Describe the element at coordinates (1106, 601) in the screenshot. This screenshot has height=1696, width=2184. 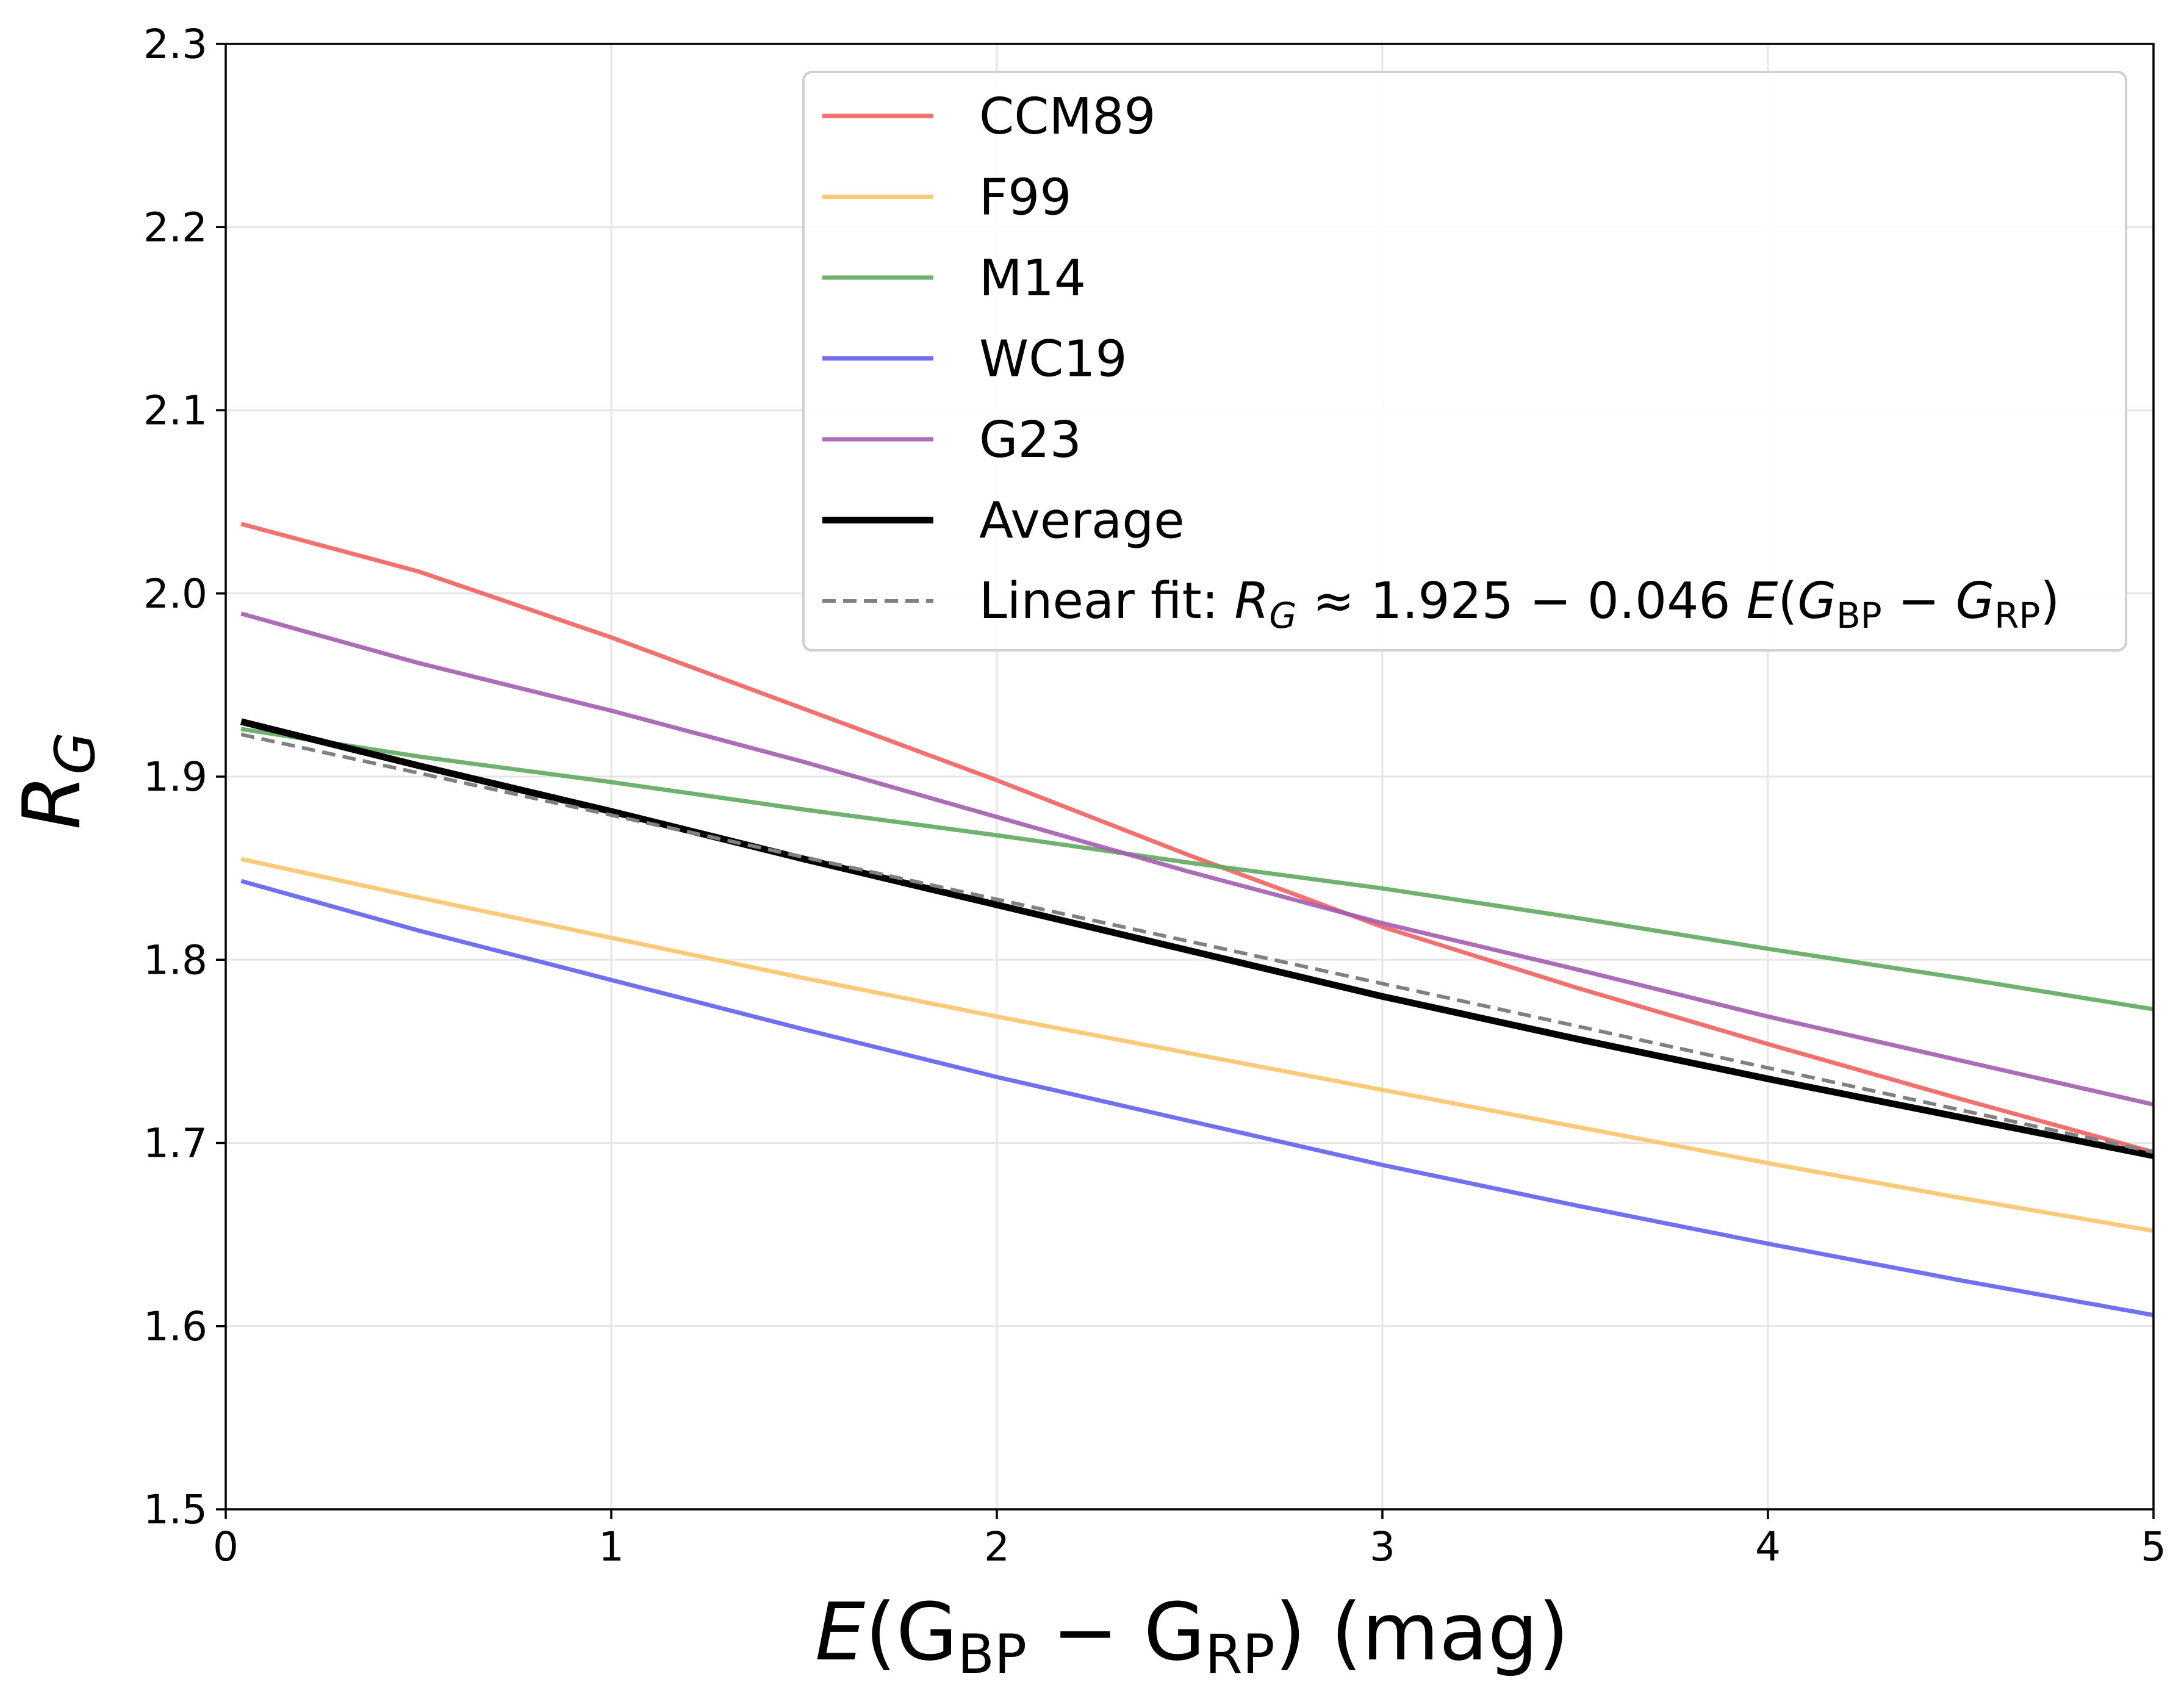
I see `fit-pre: Linear fit:` at that location.